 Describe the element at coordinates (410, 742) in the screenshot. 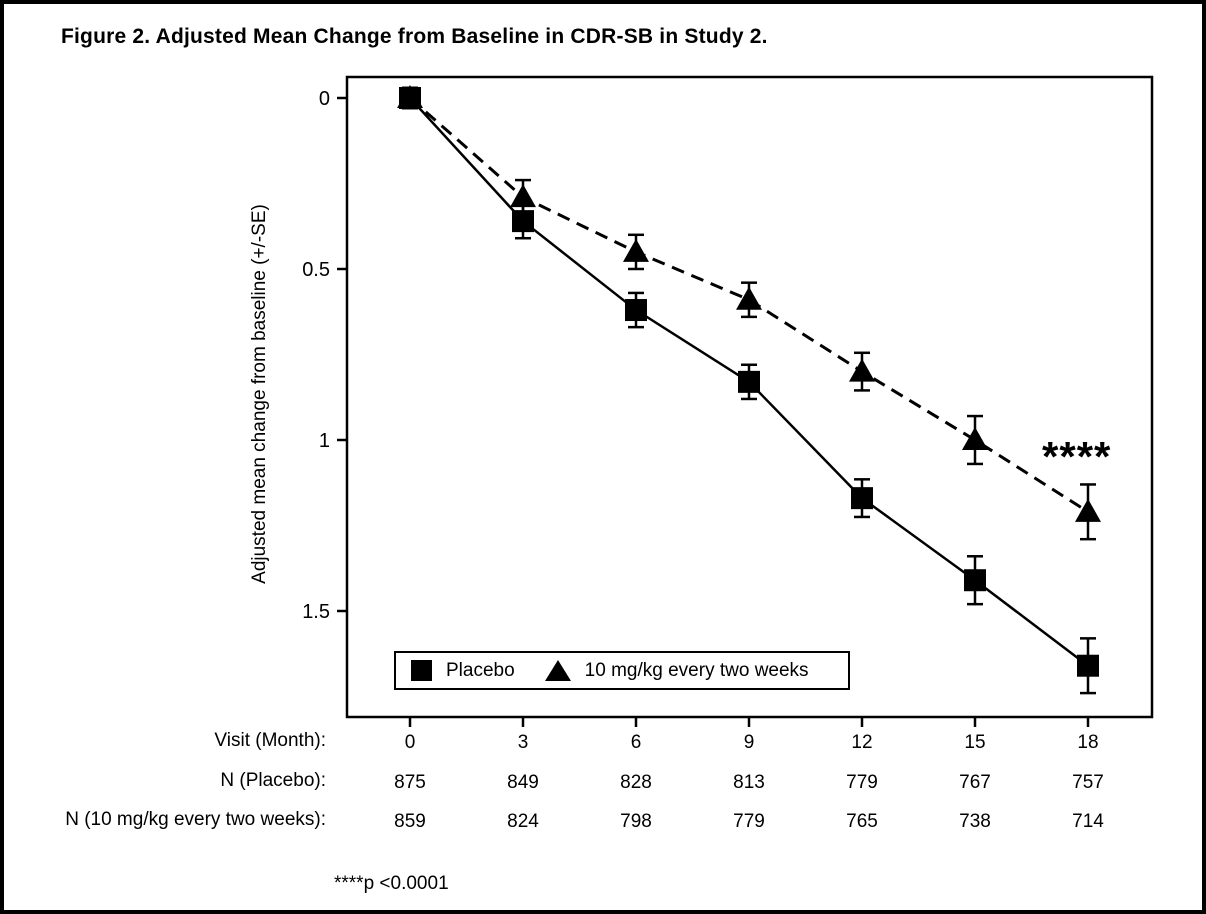

I see `visit-month-value: 0` at that location.